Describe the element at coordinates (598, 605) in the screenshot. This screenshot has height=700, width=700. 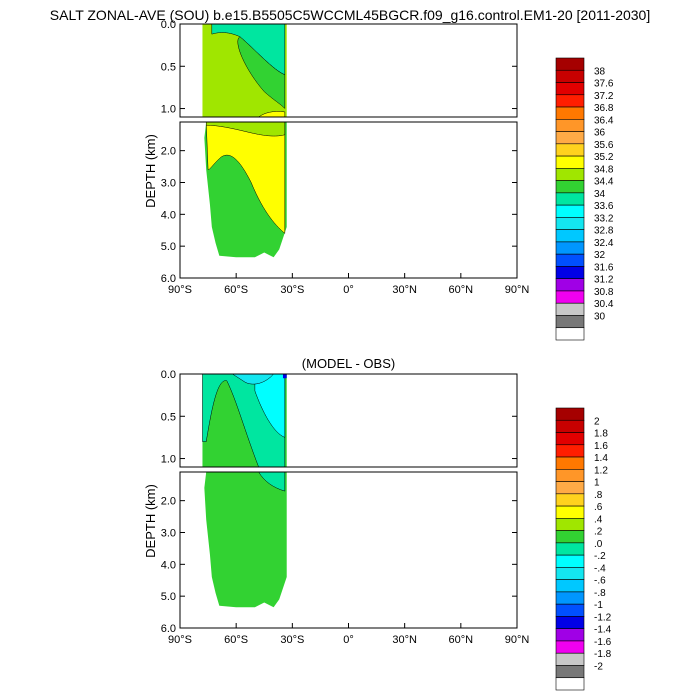
I see `colorbar-label: -1` at that location.